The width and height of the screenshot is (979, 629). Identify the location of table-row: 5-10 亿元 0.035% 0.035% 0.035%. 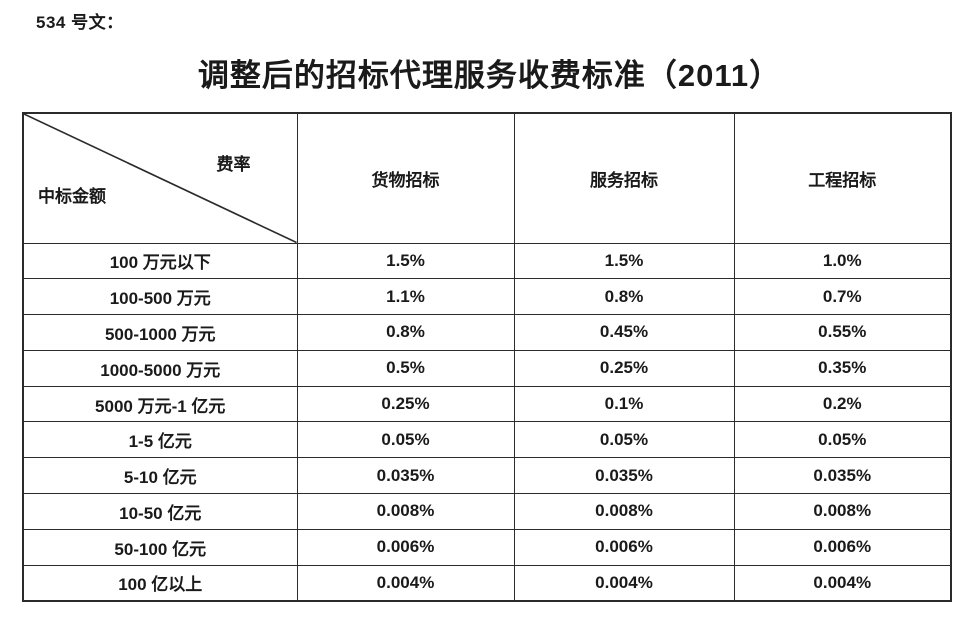
(487, 476).